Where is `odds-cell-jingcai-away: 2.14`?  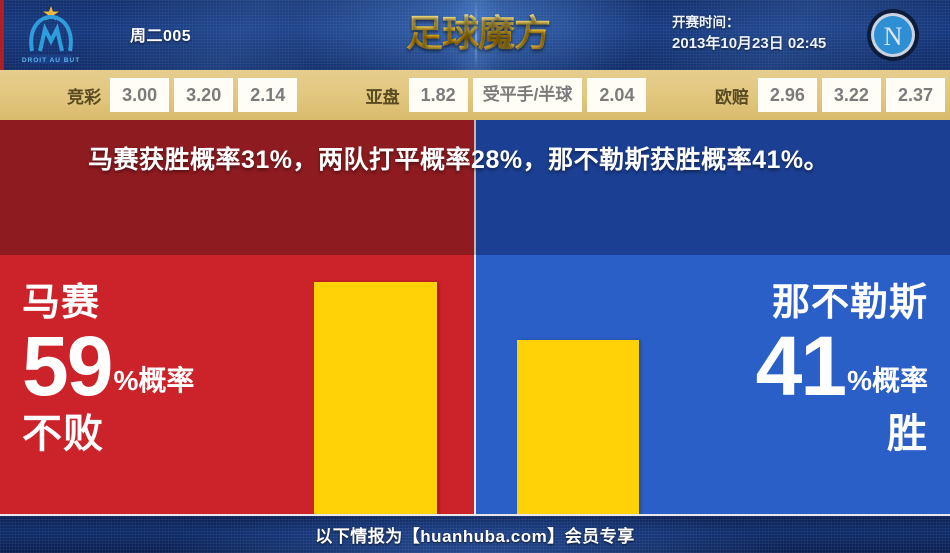
odds-cell-jingcai-away: 2.14 is located at coordinates (268, 95).